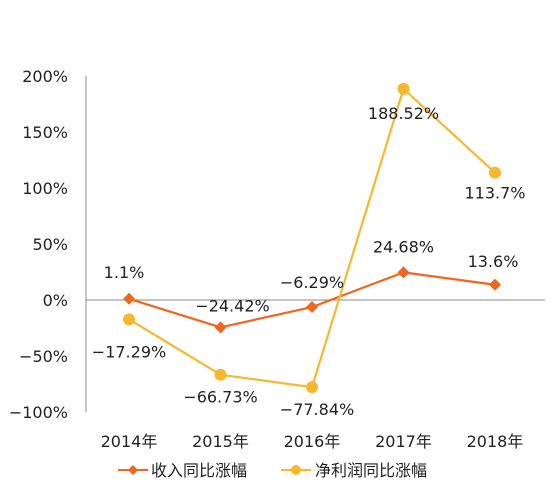  What do you see at coordinates (317, 409) in the screenshot?
I see `data-label: −77.84%` at bounding box center [317, 409].